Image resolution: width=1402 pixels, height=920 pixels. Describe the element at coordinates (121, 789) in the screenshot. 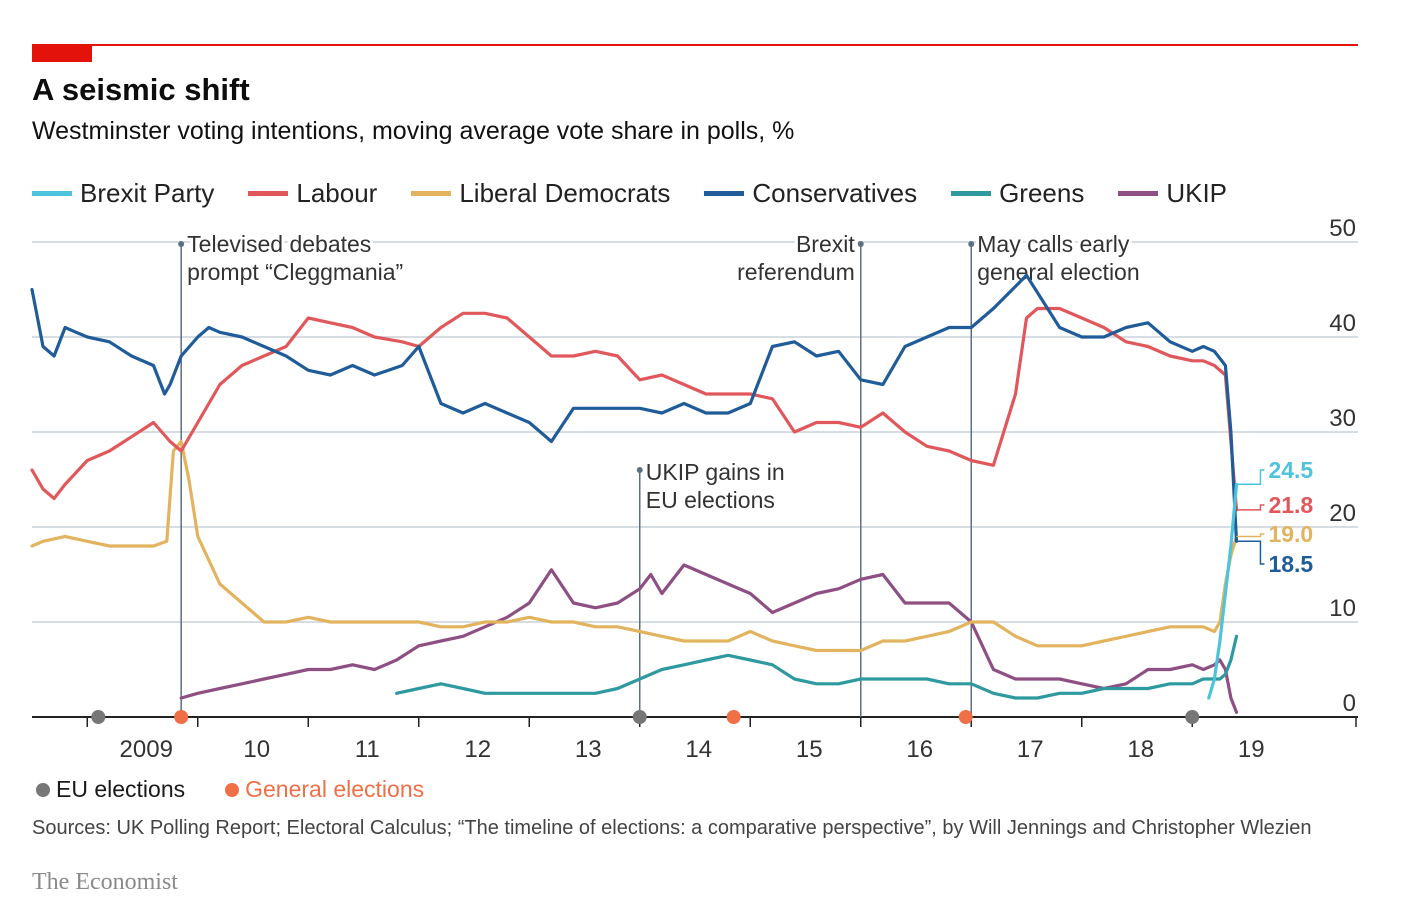

I see `eu-label: EU elections` at that location.